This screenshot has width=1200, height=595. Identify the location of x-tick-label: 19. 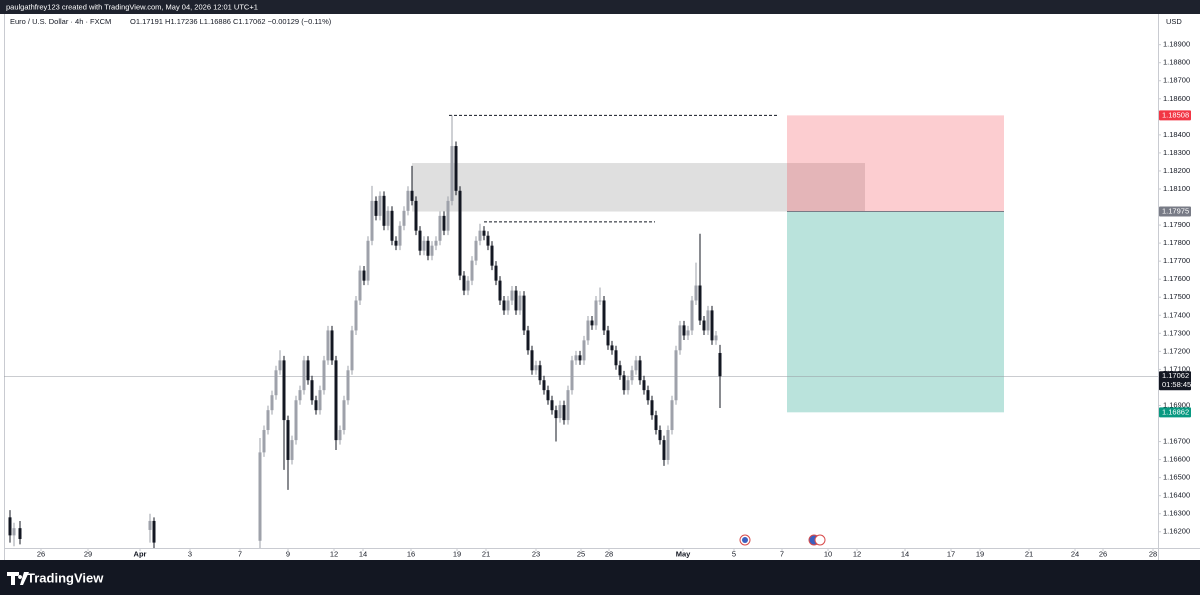
(457, 553).